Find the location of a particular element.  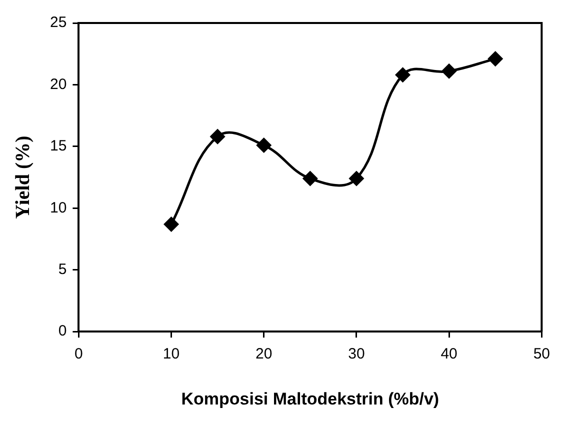

y-axis-title: Yield (%) is located at coordinates (23, 177).